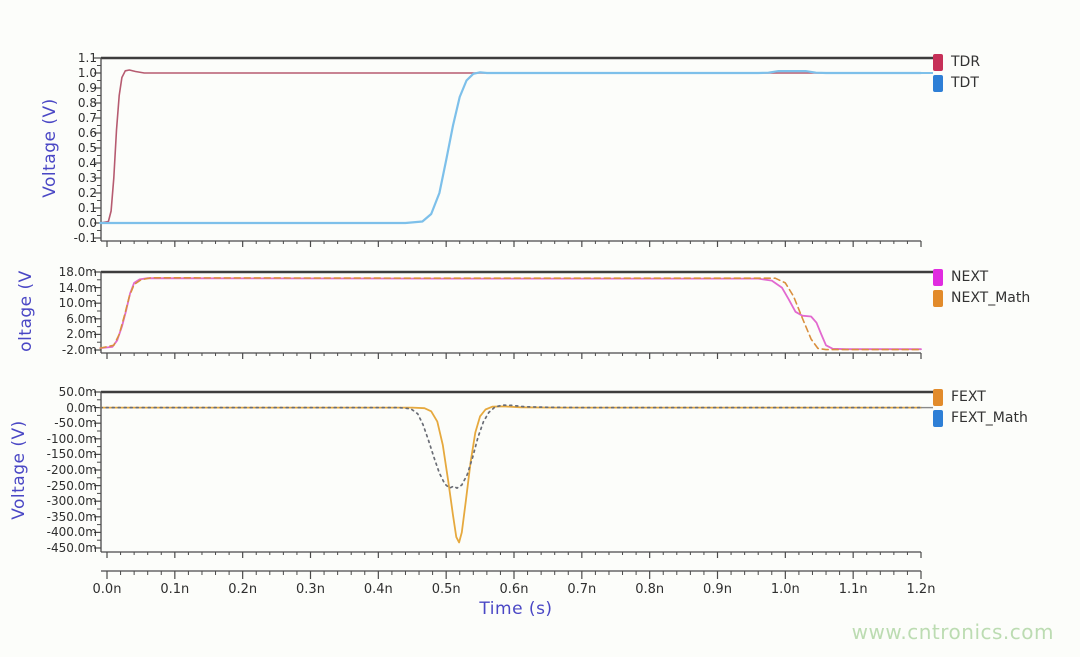  Describe the element at coordinates (921, 589) in the screenshot. I see `x-tick-label: 1.2n` at that location.